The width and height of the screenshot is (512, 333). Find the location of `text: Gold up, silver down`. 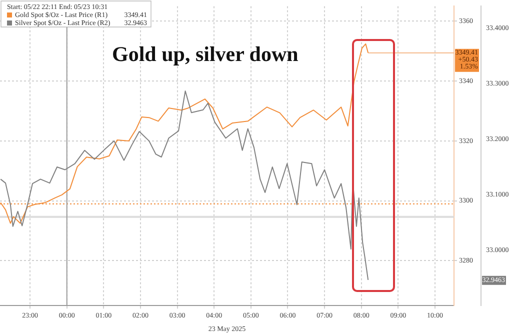

text: Gold up, silver down is located at coordinates (205, 54).